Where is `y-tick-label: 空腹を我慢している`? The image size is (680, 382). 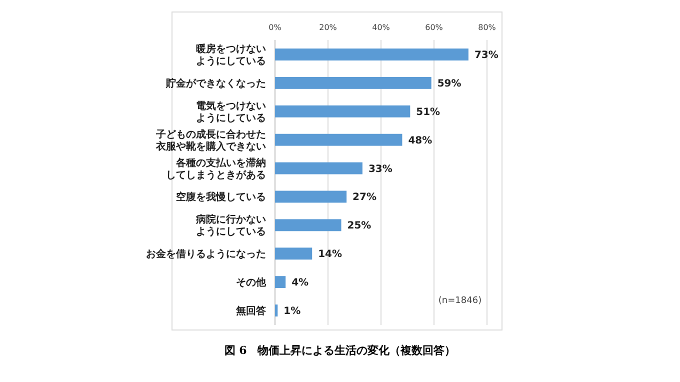 y-tick-label: 空腹を我慢している is located at coordinates (221, 197).